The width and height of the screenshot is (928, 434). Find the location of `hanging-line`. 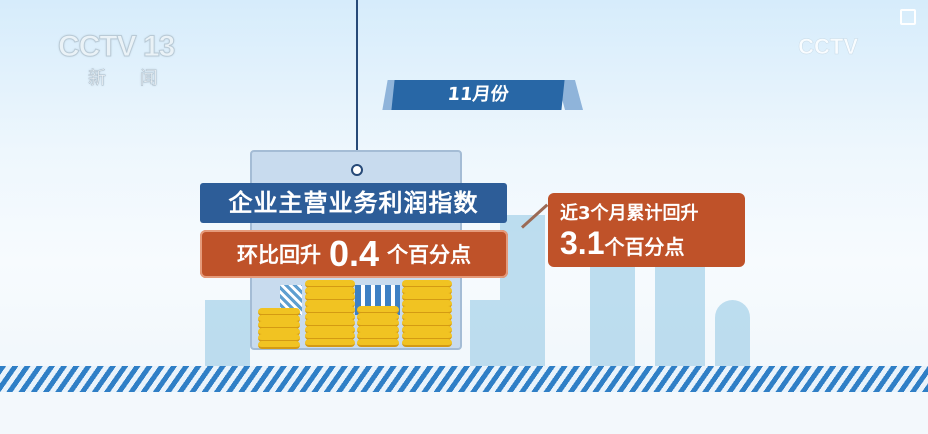

hanging-line is located at coordinates (357, 83).